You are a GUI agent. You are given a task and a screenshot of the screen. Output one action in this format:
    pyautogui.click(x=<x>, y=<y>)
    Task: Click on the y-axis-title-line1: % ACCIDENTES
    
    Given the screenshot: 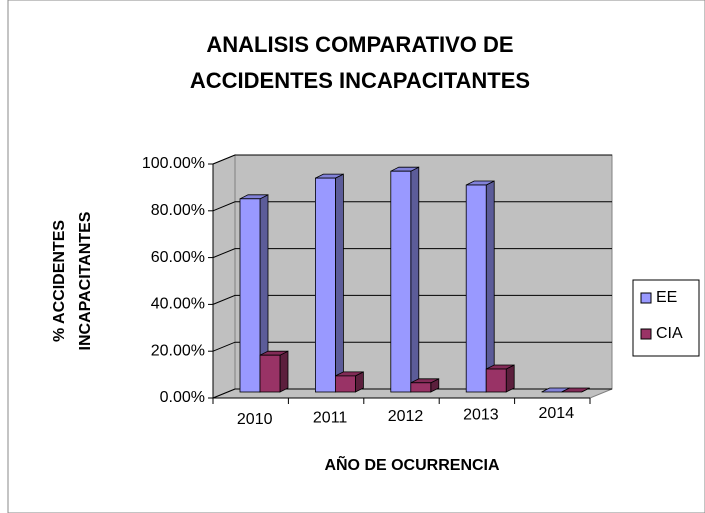 What is the action you would take?
    pyautogui.click(x=59, y=281)
    